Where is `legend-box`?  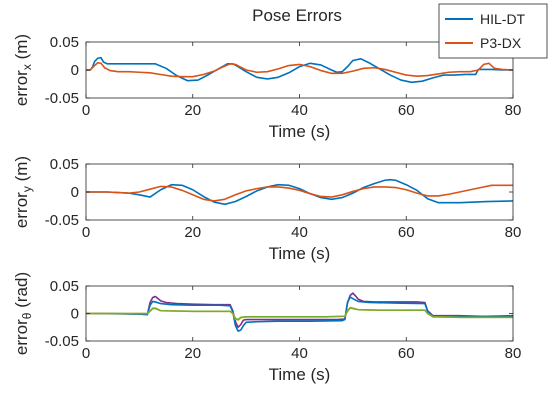 legend-box is located at coordinates (493, 31).